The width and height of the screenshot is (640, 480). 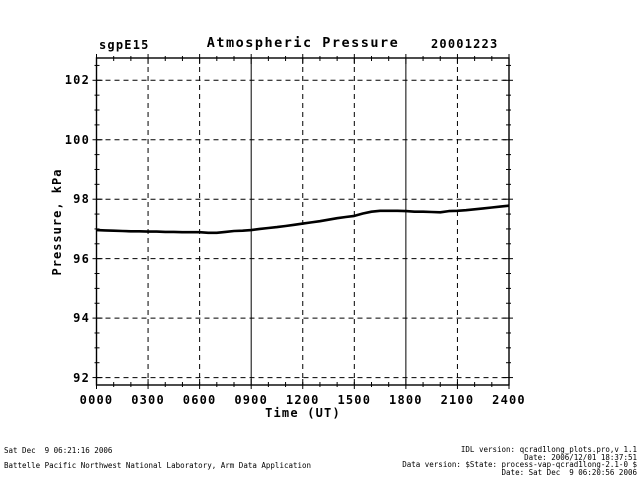 What do you see at coordinates (465, 44) in the screenshot?
I see `date-label: 20001223` at bounding box center [465, 44].